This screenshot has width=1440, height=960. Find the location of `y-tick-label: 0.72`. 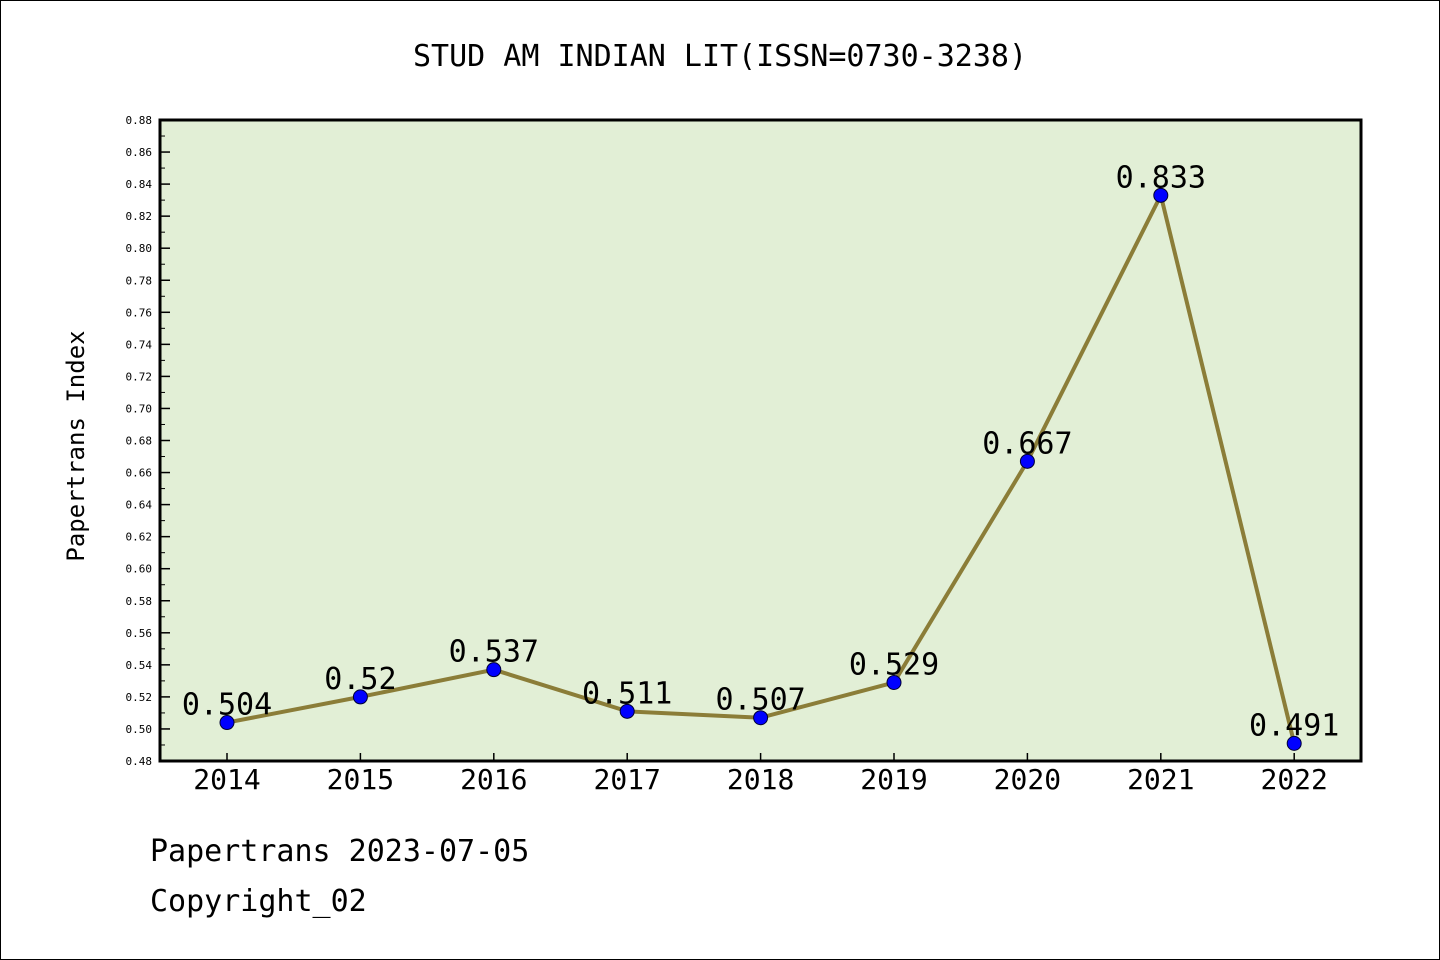

y-tick-label: 0.72 is located at coordinates (139, 376).